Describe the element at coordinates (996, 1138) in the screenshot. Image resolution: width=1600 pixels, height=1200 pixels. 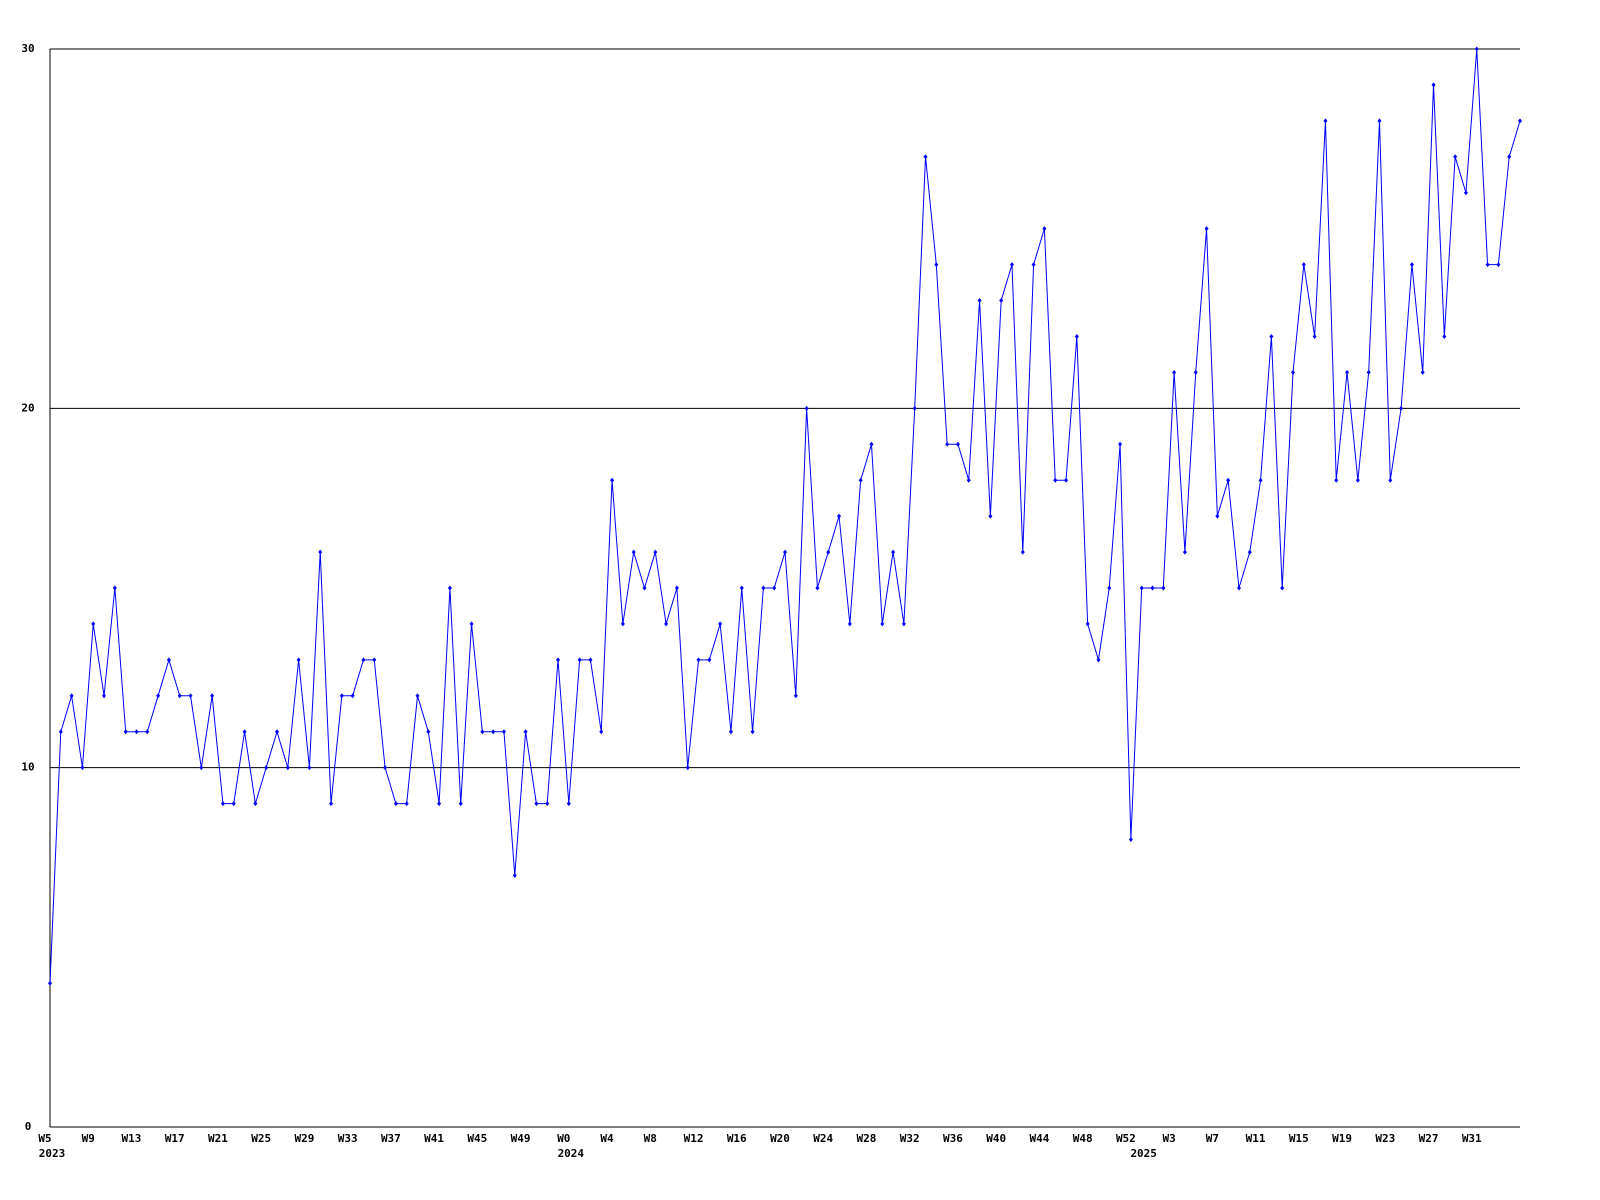
I see `x-tick-label: W40` at that location.